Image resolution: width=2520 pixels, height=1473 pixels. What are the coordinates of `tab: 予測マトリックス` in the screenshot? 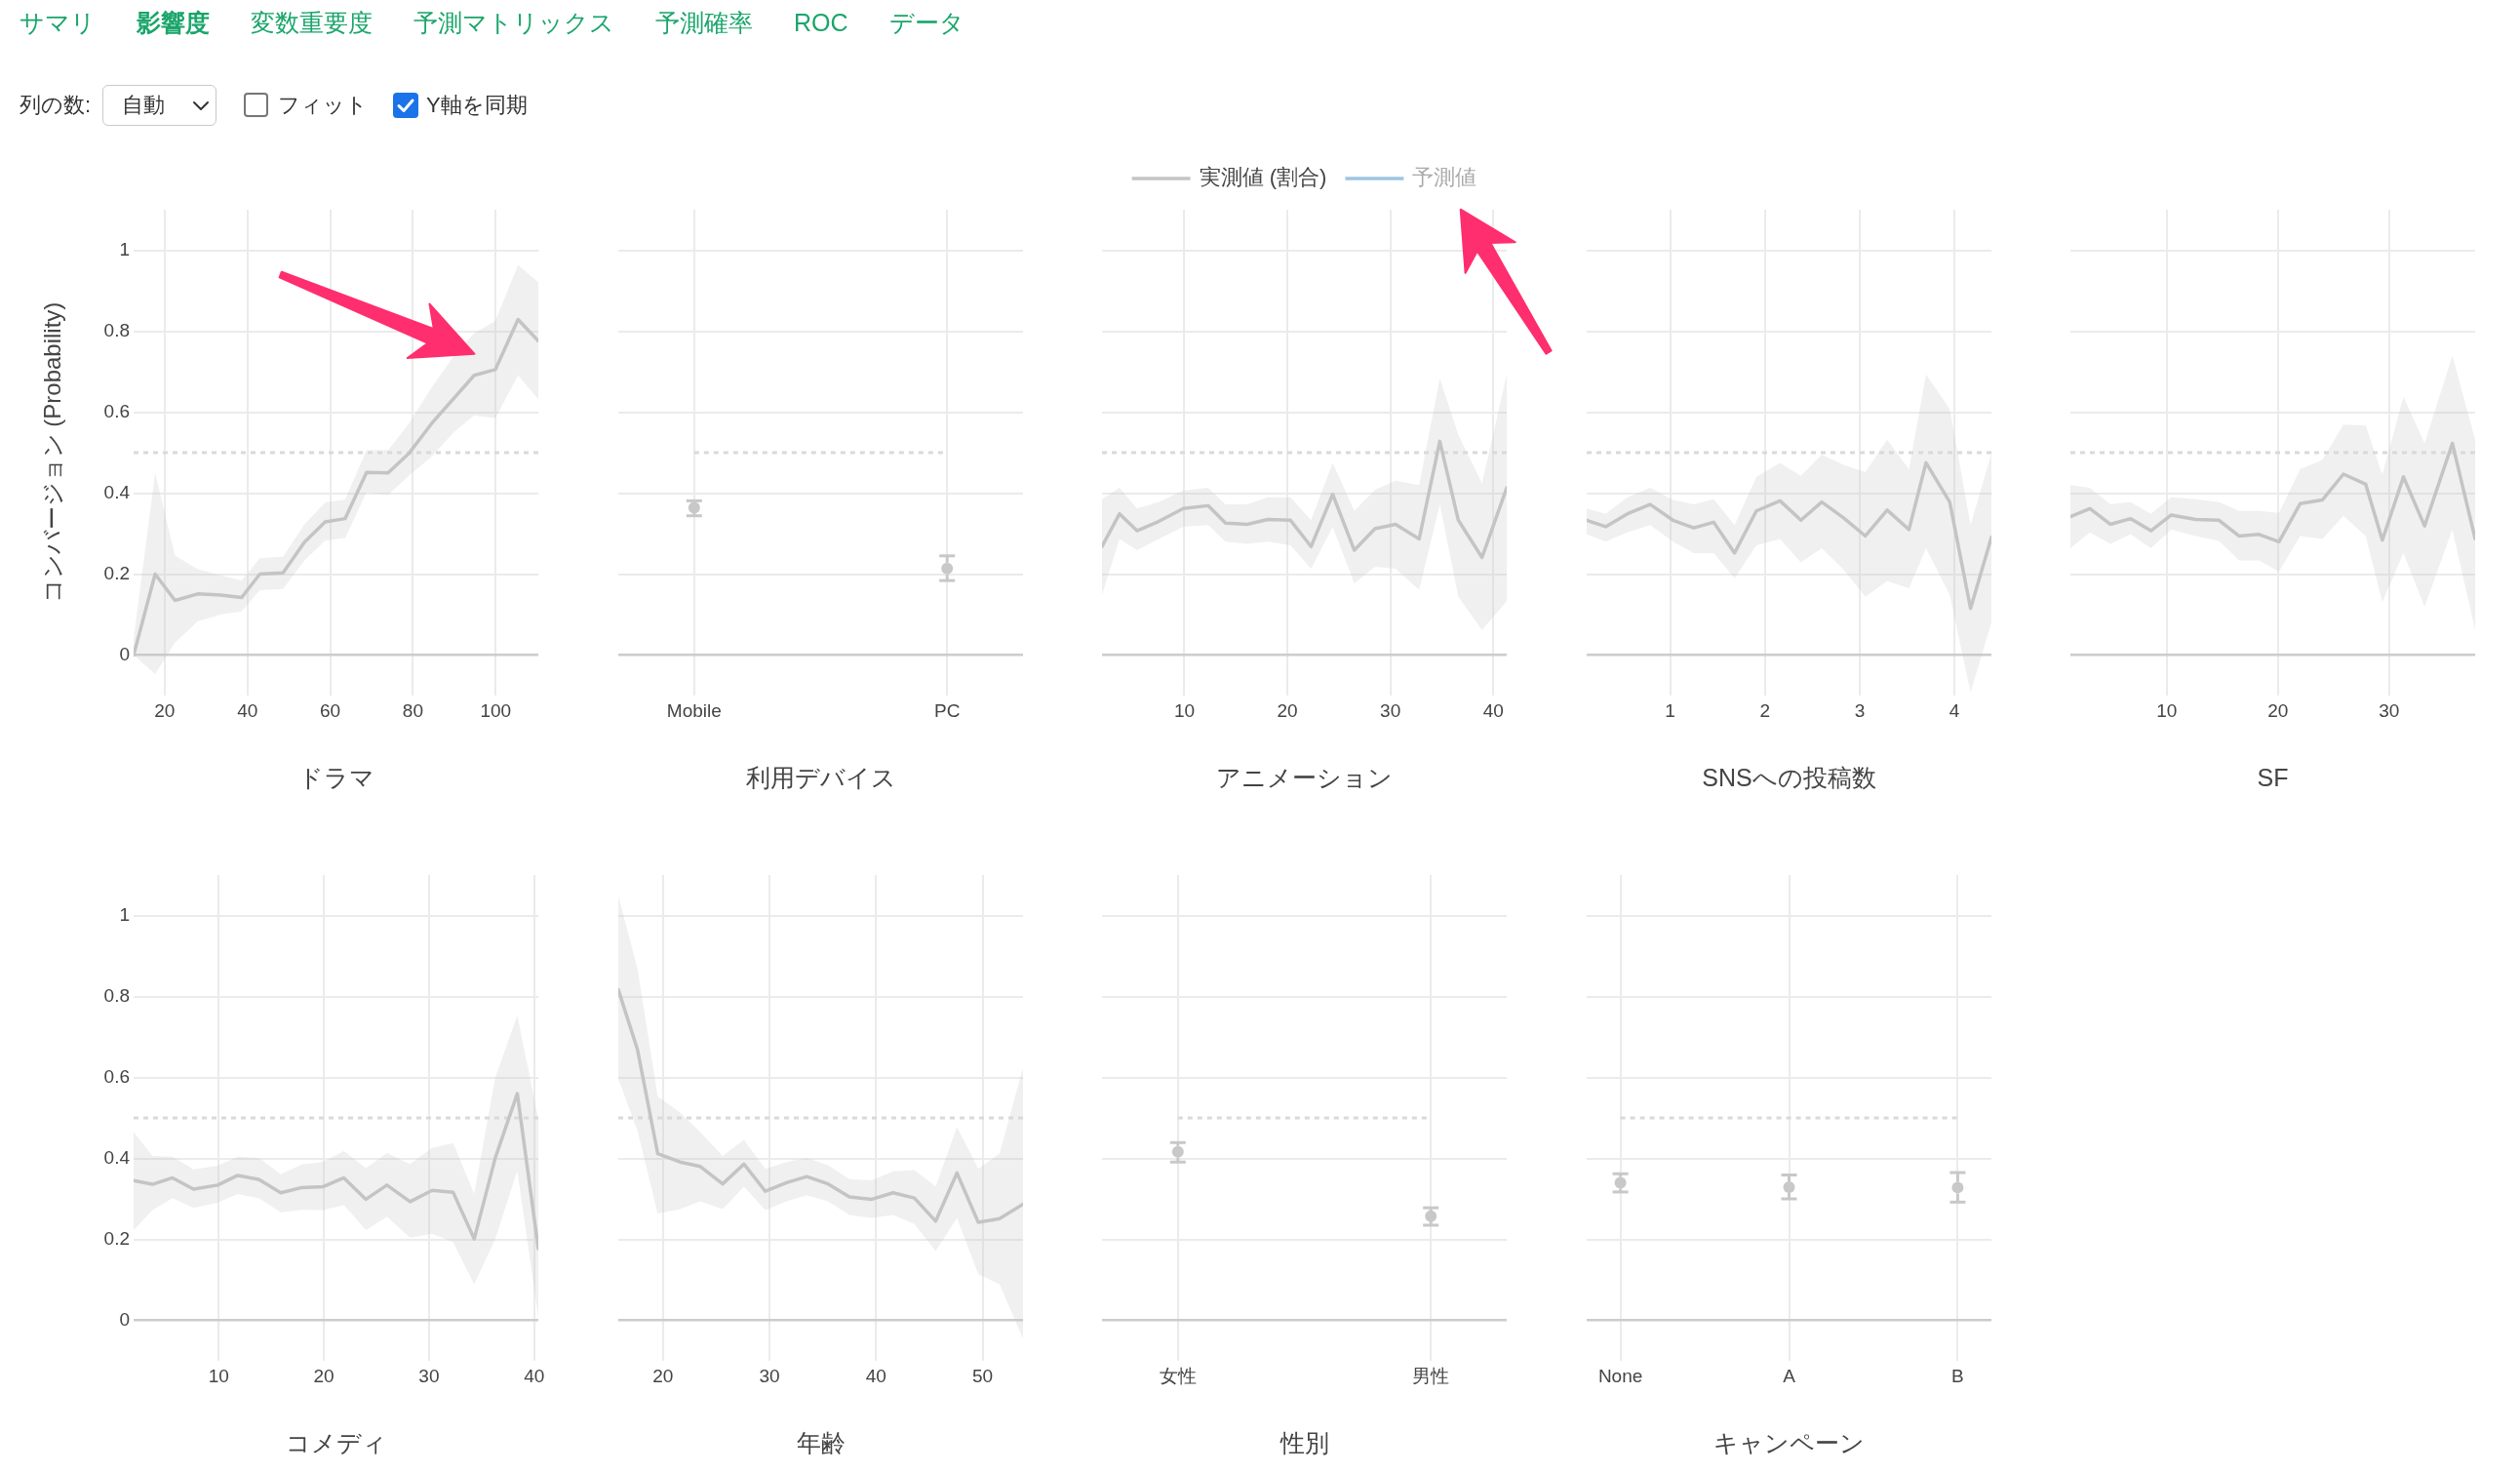 It's located at (513, 23).